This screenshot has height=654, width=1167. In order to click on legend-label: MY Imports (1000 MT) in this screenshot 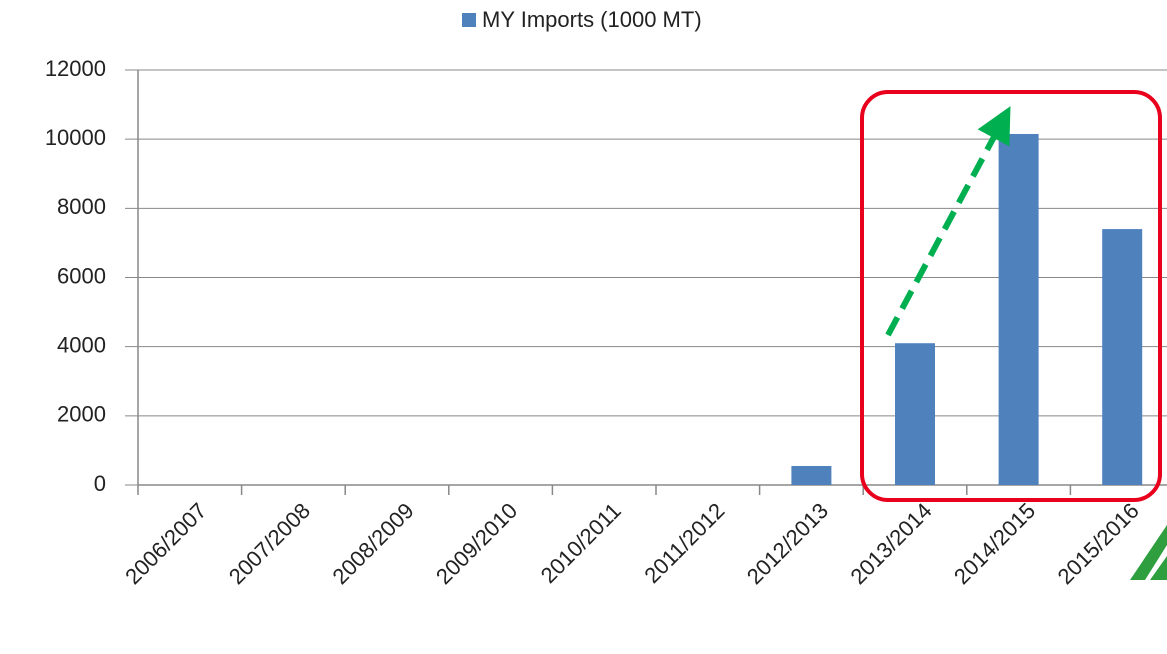, I will do `click(592, 19)`.